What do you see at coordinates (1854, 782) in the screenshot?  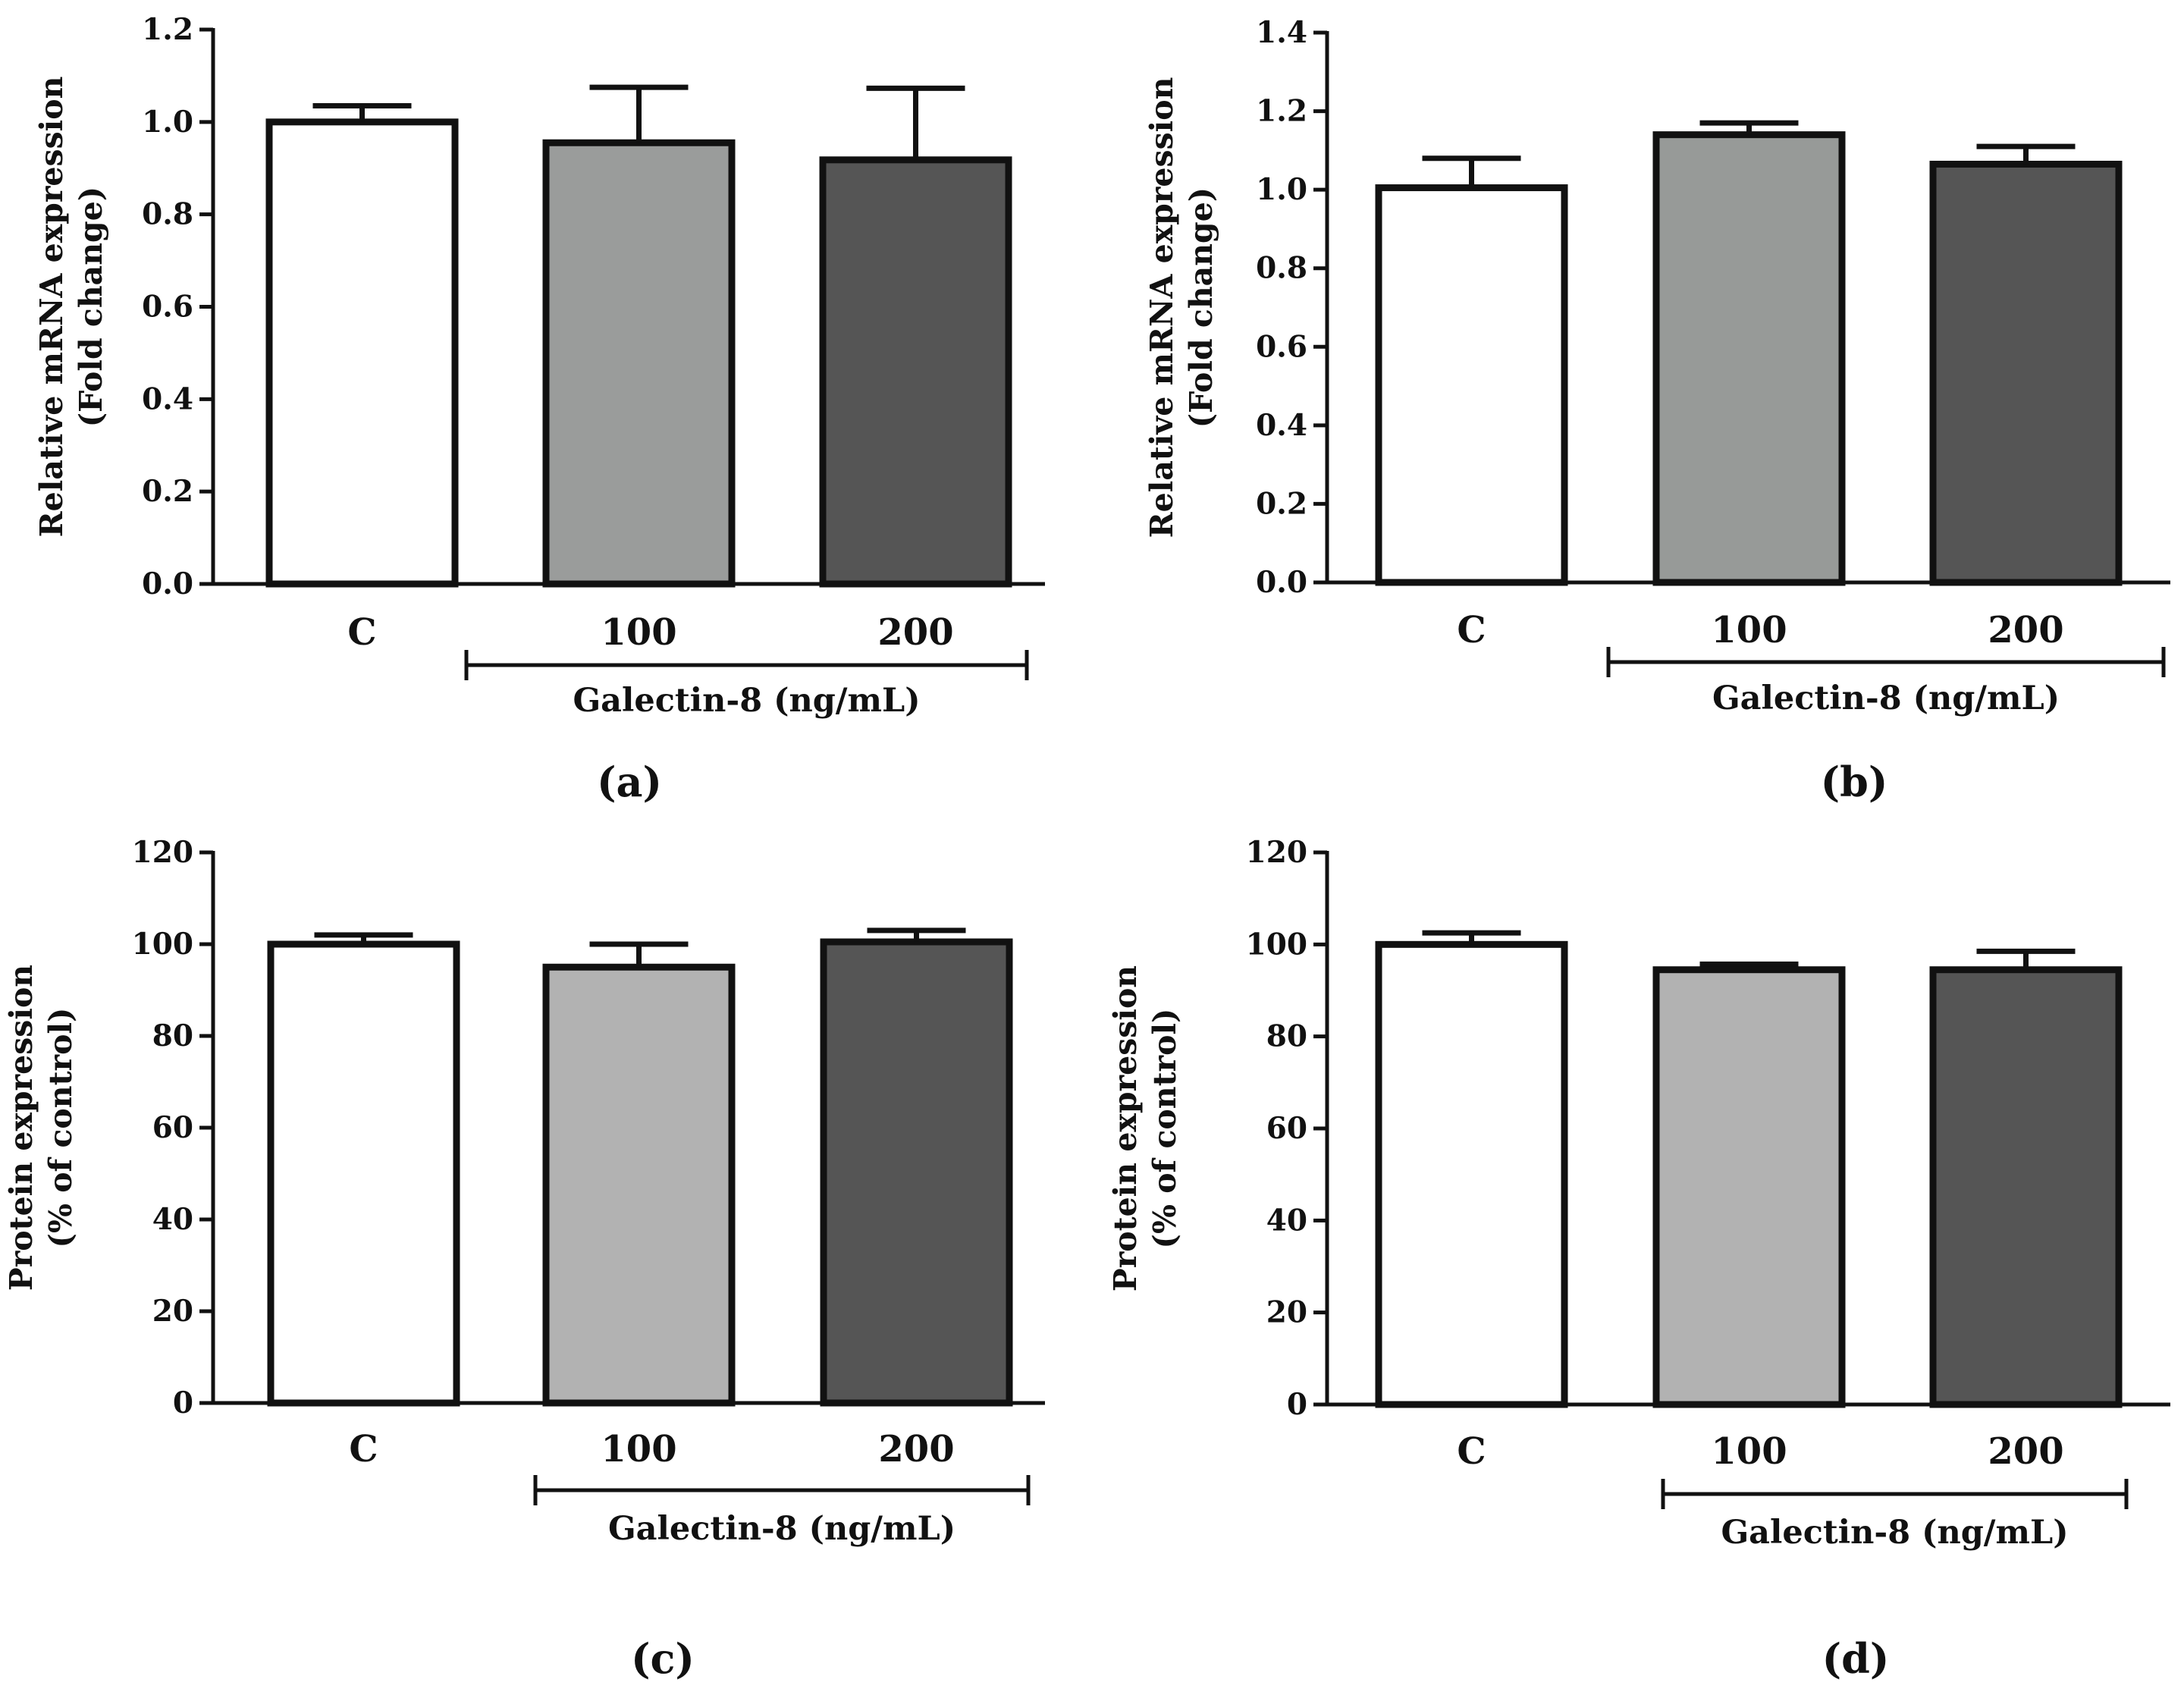 I see `panel-label: (b)` at bounding box center [1854, 782].